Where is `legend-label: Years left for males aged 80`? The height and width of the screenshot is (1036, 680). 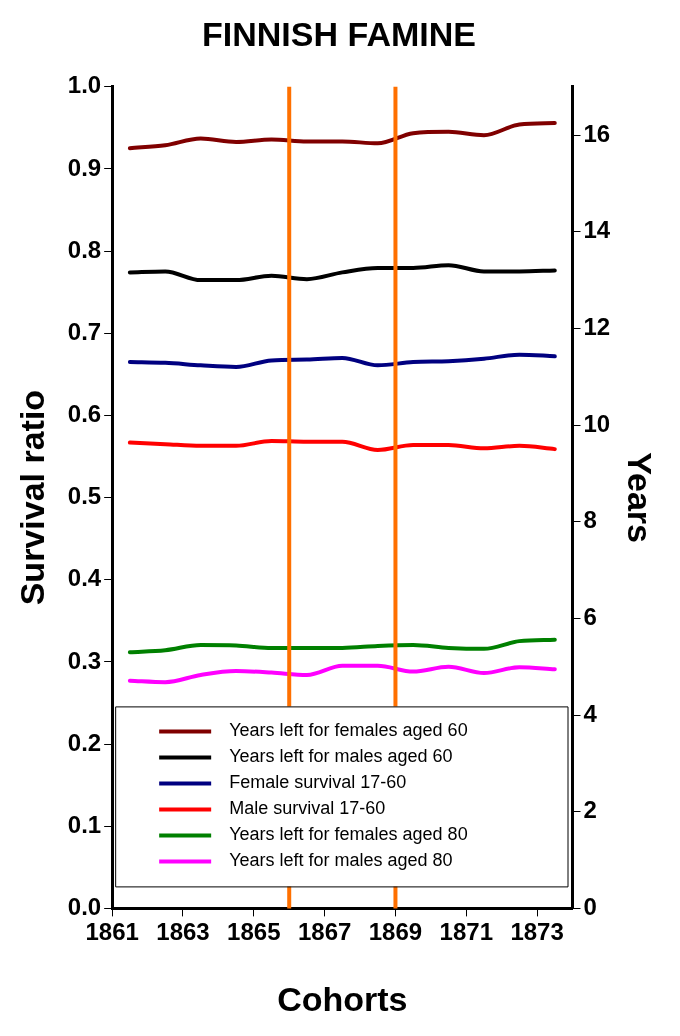
legend-label: Years left for males aged 80 is located at coordinates (341, 860).